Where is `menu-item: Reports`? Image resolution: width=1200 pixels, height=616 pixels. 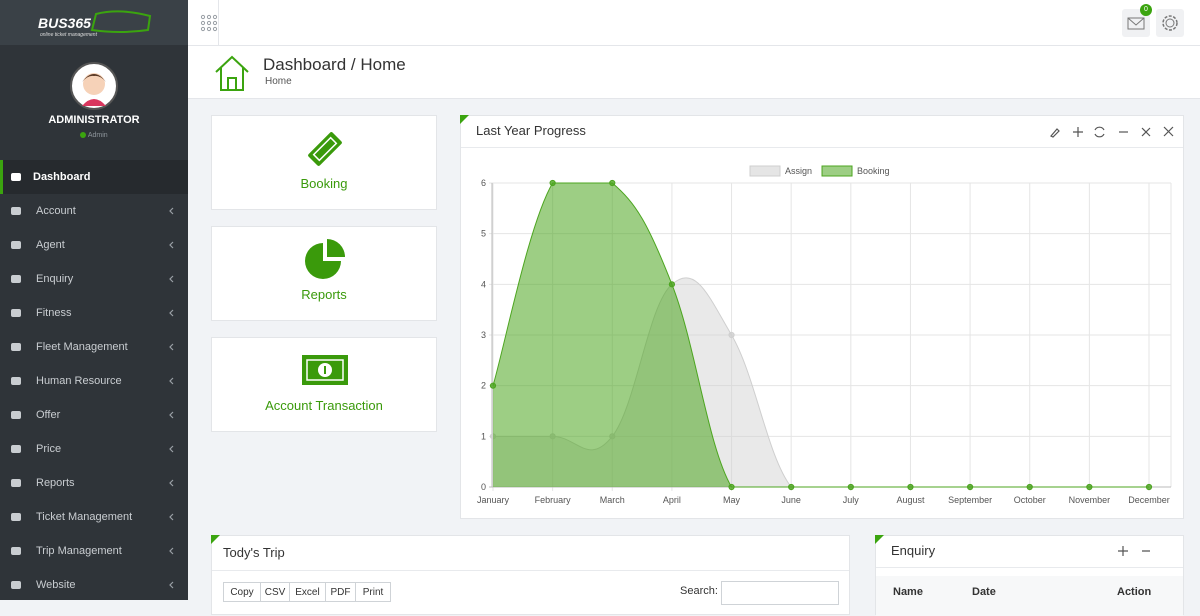 menu-item: Reports is located at coordinates (94, 483).